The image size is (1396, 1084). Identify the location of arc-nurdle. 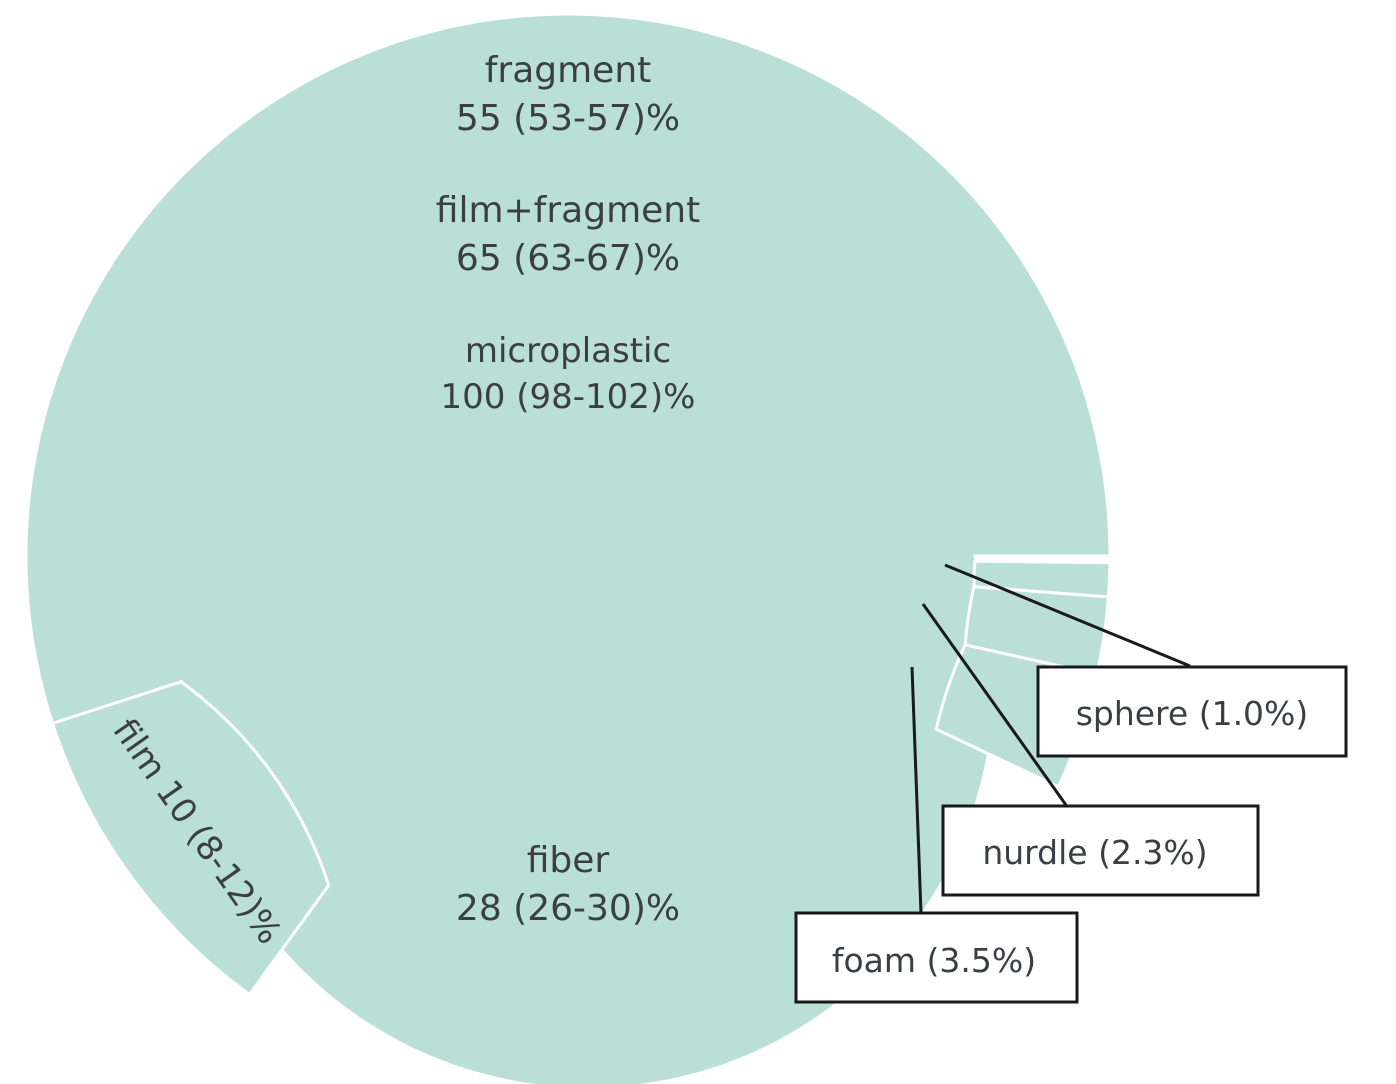
(1037, 631).